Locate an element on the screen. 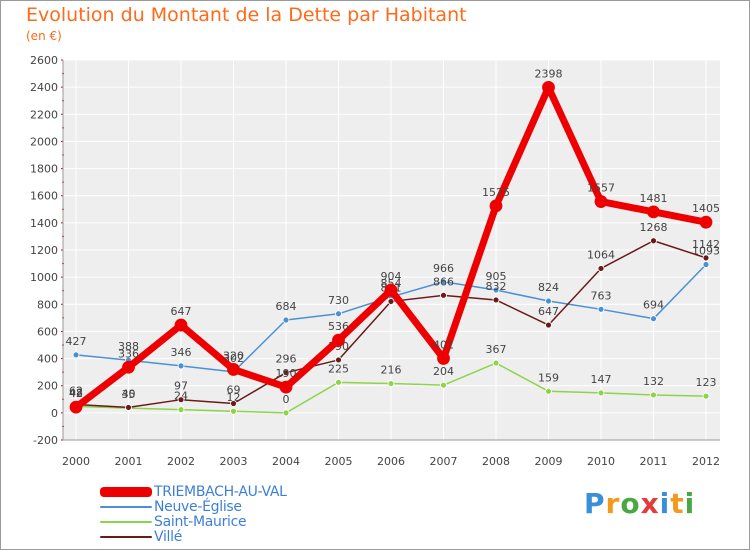 Image resolution: width=750 pixels, height=550 pixels. logo-letter: r is located at coordinates (613, 503).